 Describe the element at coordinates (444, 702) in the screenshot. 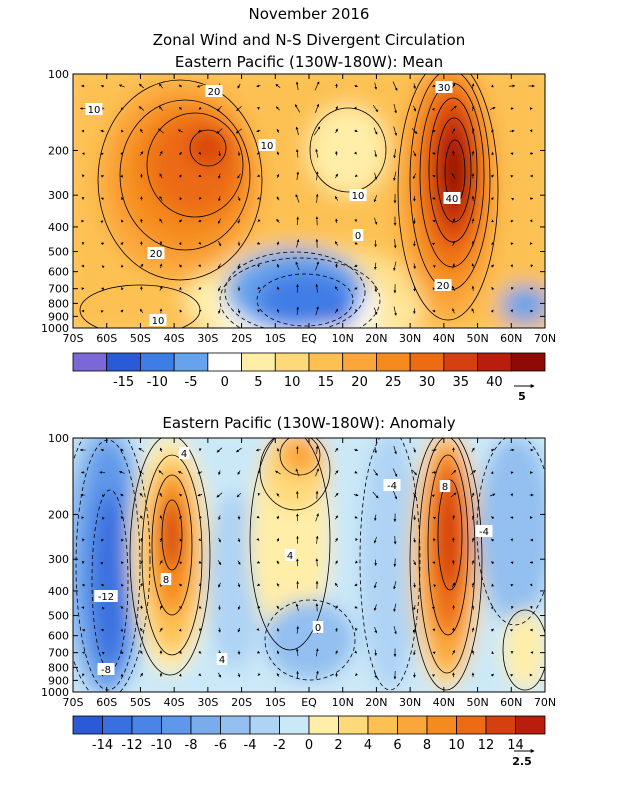

I see `x-tick-label: 40N` at that location.